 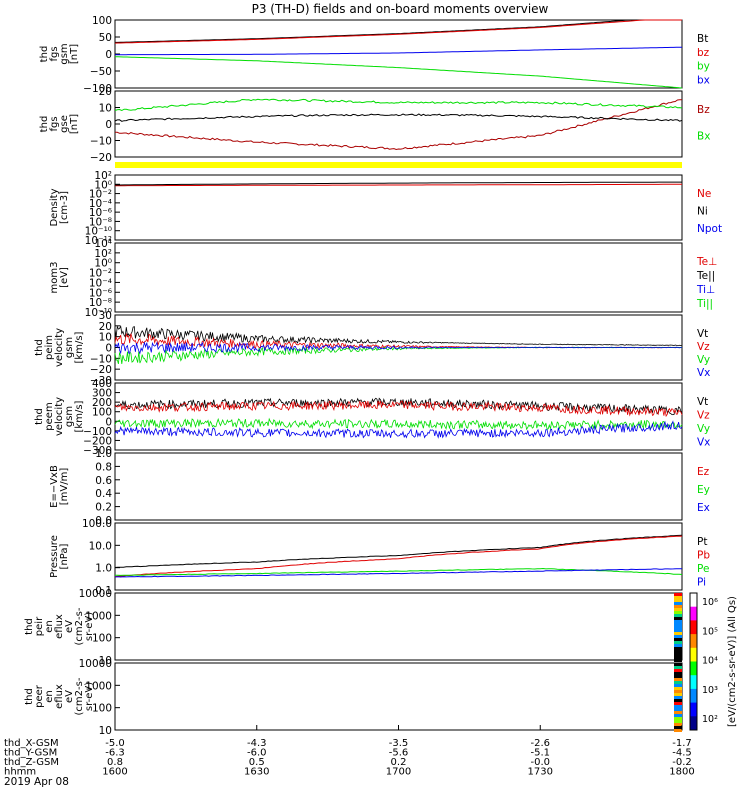 I want to click on ylabel-peer: peer, so click(x=39, y=696).